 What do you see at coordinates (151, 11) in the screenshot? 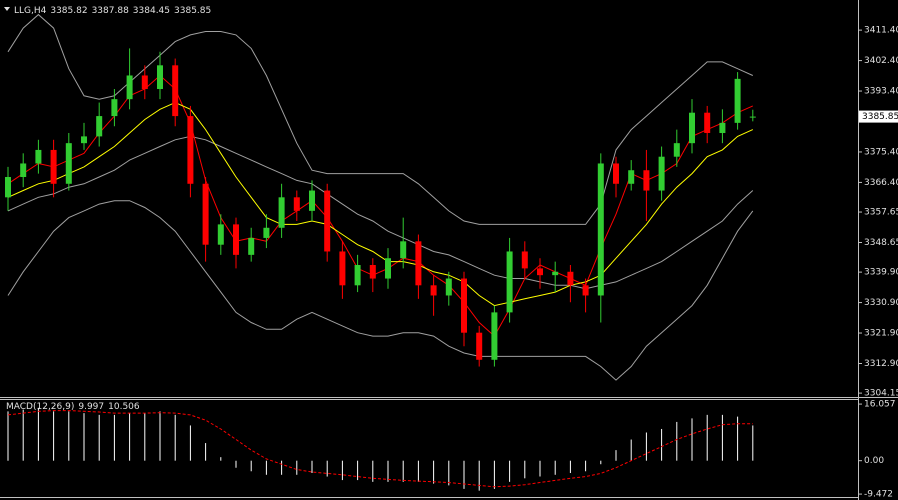
I see `low-price: 3384.45` at bounding box center [151, 11].